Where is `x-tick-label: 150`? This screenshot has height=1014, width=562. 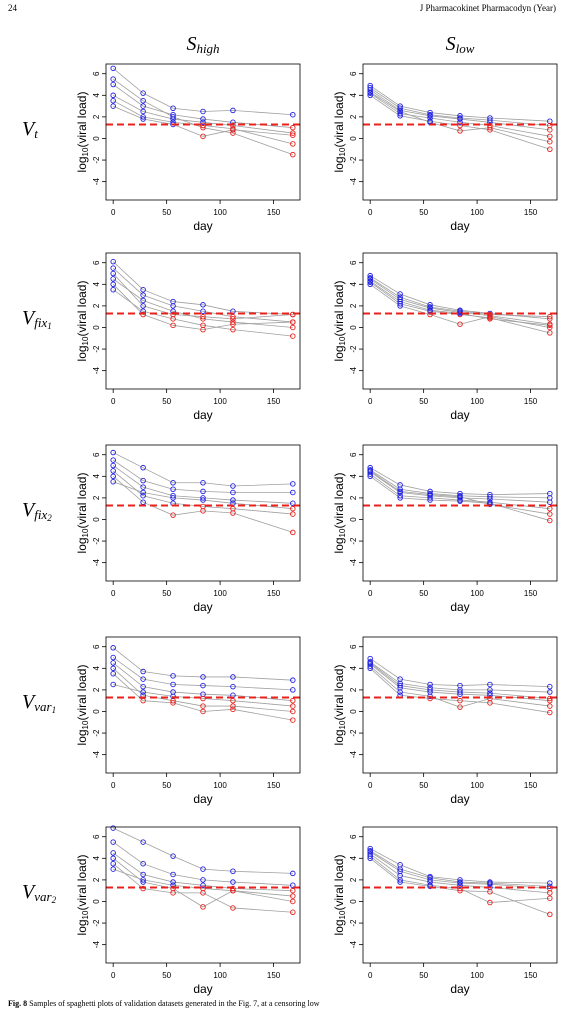
x-tick-label: 150 is located at coordinates (531, 212).